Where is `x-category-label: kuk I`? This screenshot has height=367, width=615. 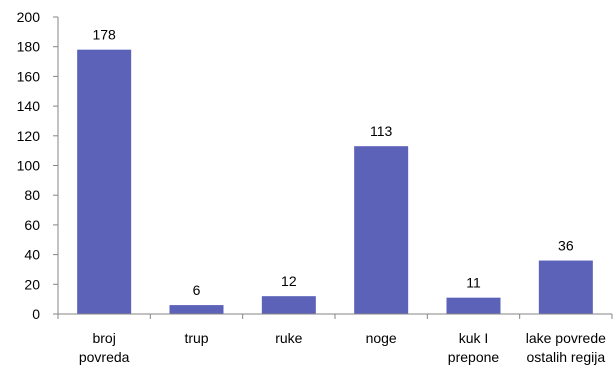
x-category-label: kuk I is located at coordinates (474, 338).